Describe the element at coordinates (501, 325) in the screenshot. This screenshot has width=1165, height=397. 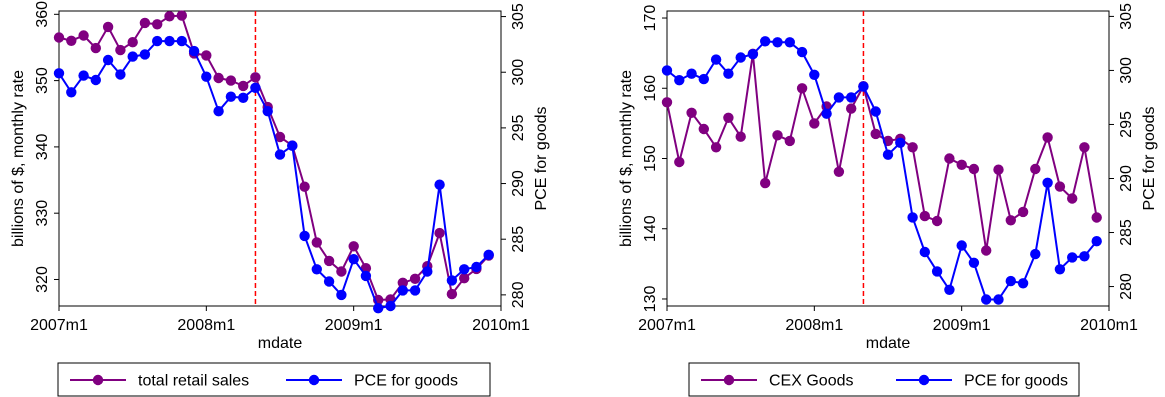
I see `x-tick-label: 2010m1` at that location.